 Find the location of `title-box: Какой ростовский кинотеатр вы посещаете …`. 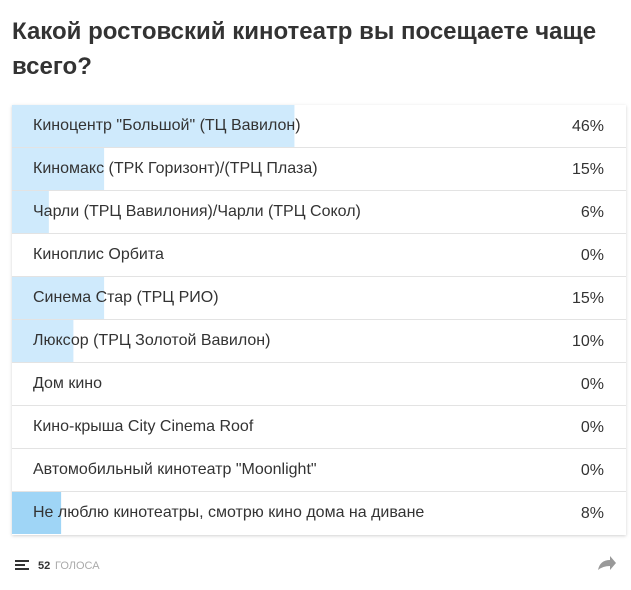

title-box: Какой ростовский кинотеатр вы посещаете … is located at coordinates (304, 49).